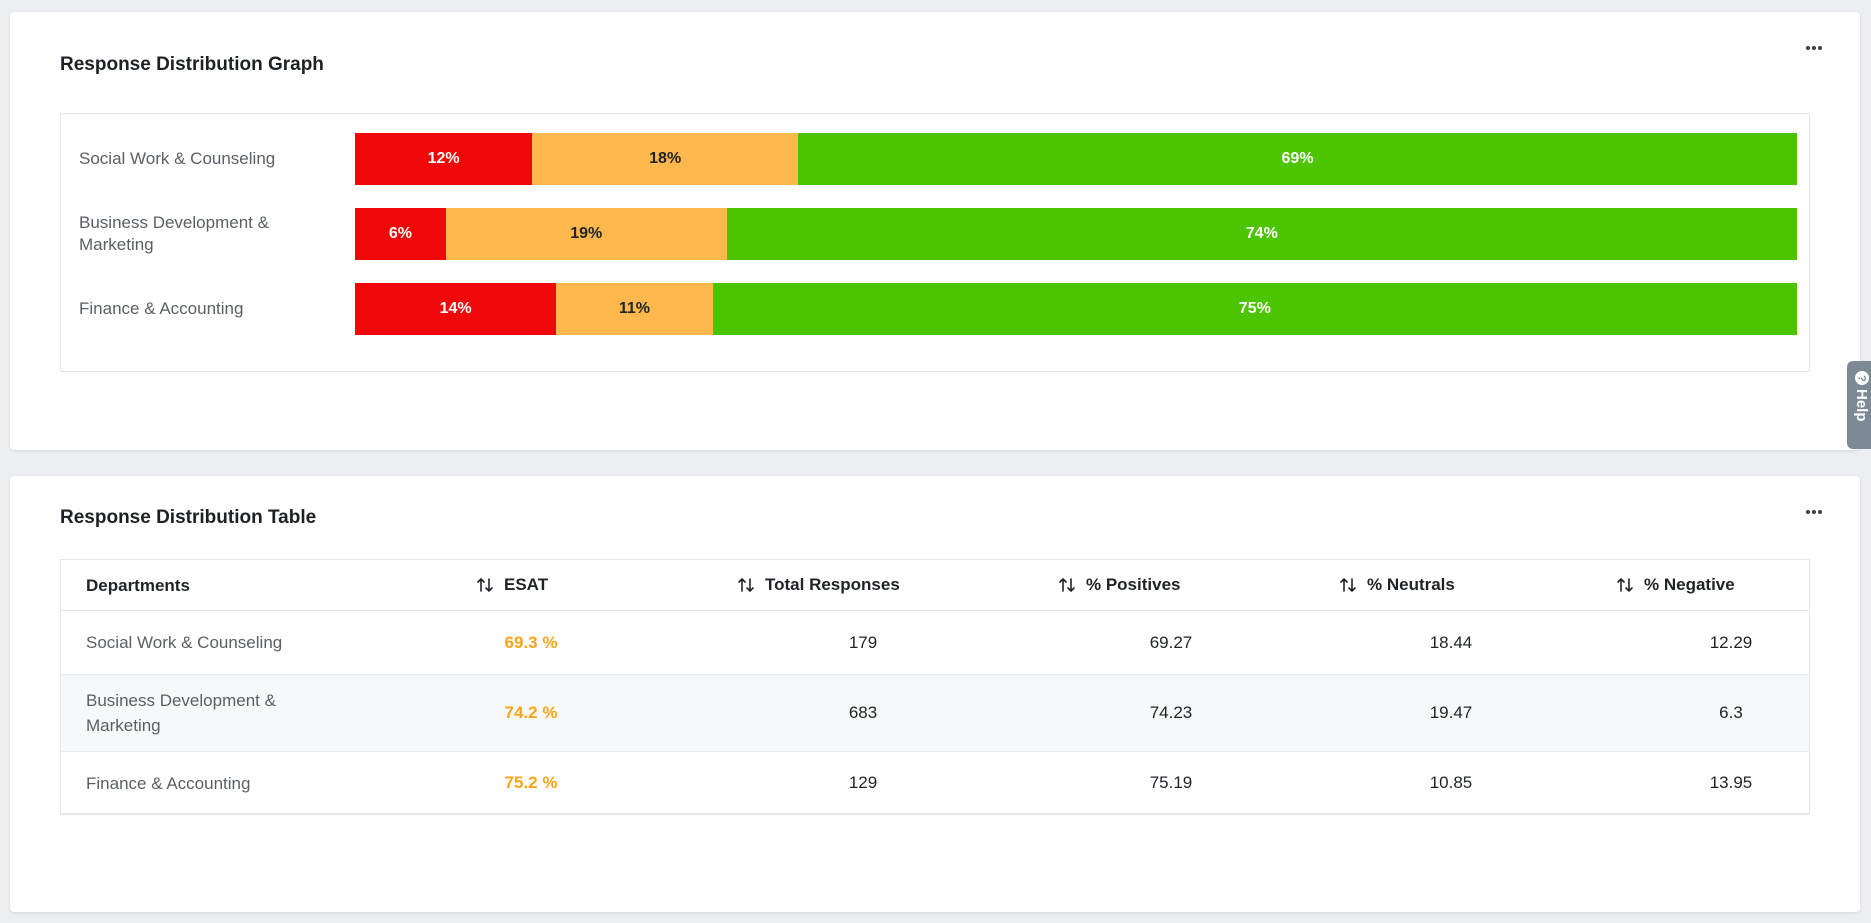 This screenshot has width=1871, height=923. Describe the element at coordinates (444, 159) in the screenshot. I see `bar-segment-negative: 12%` at that location.